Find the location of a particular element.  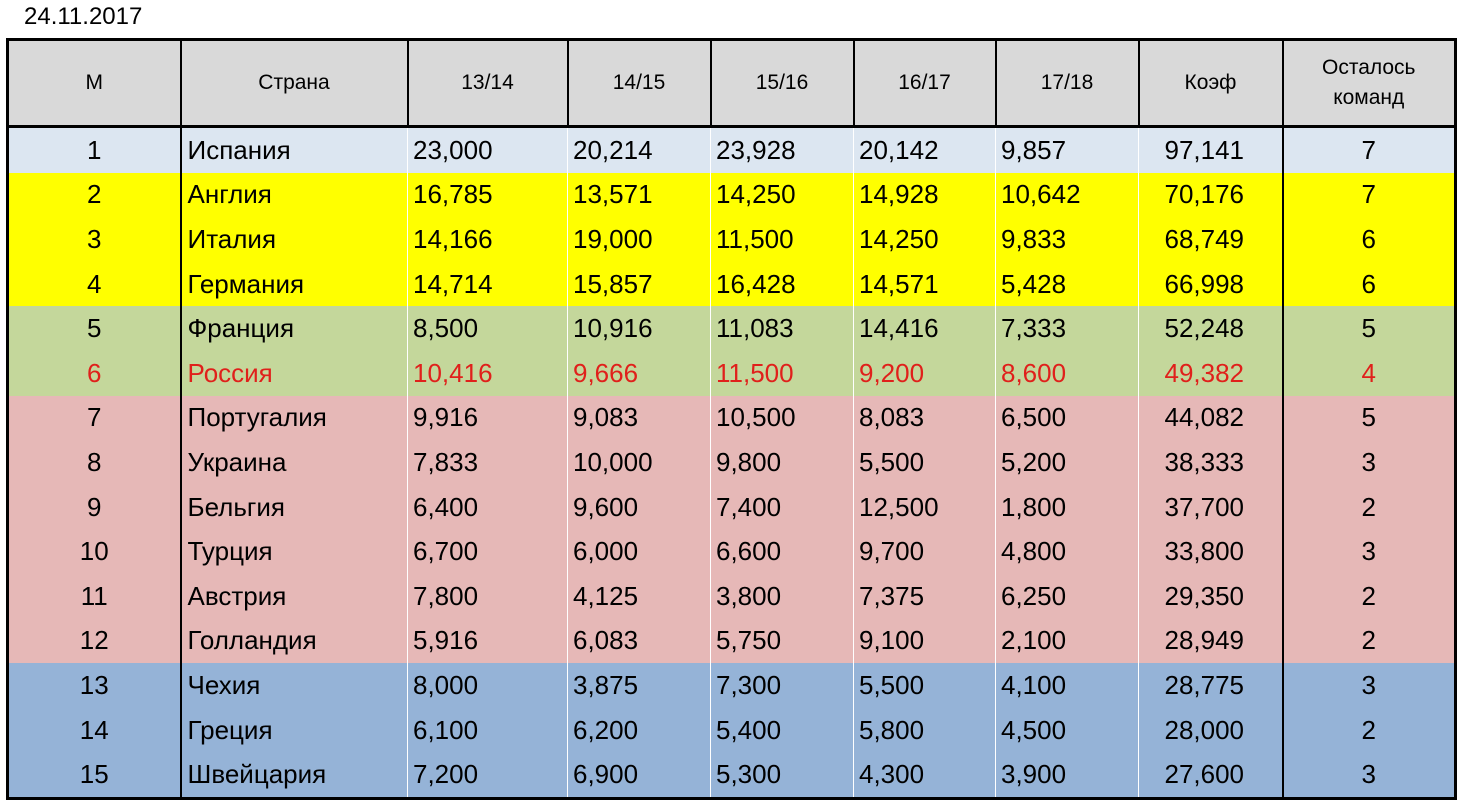

cell-season-16-17: 5,800 is located at coordinates (892, 729).